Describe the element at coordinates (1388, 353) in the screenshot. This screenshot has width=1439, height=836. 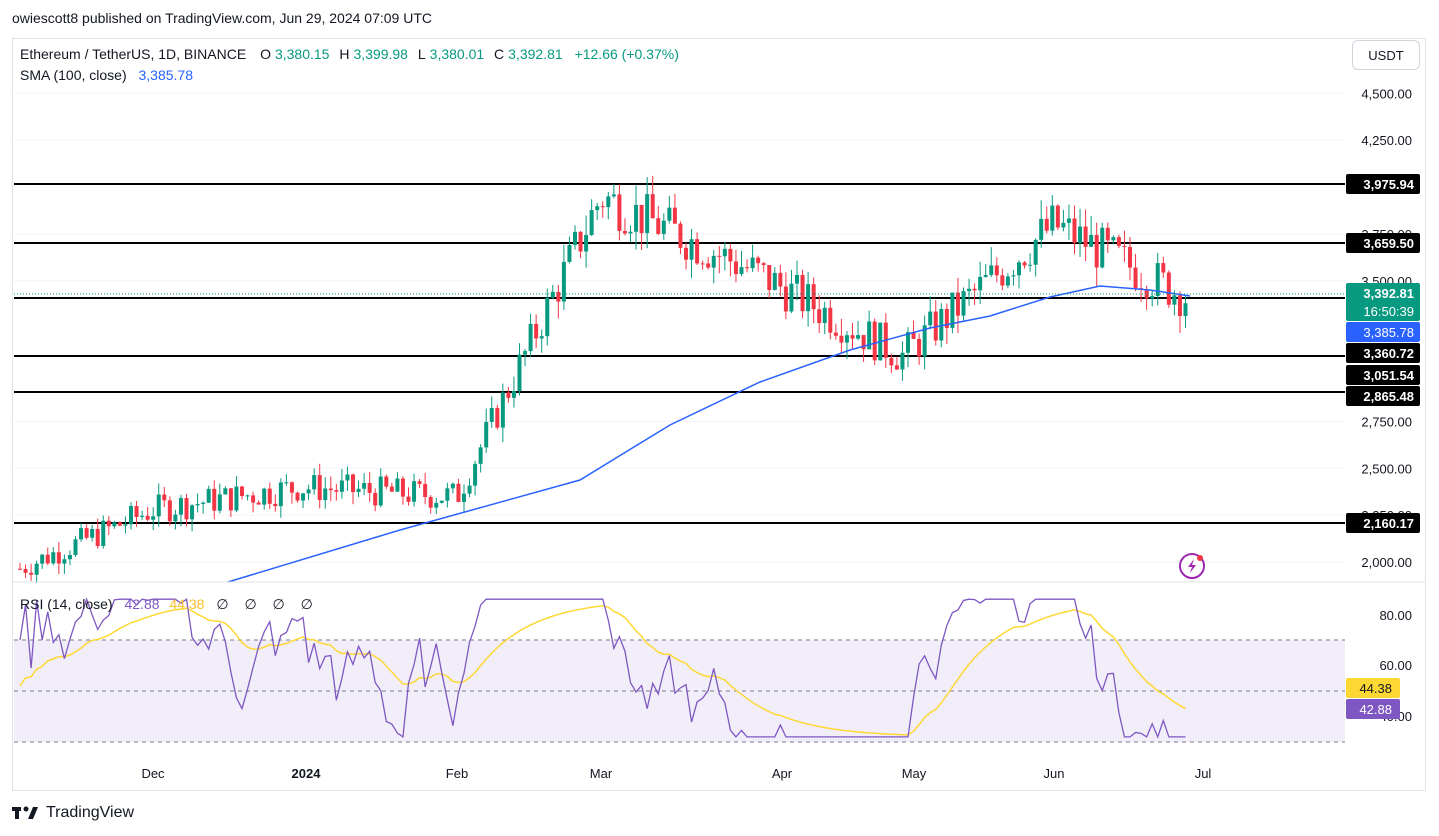
I see `level-tag-label: 3,360.72` at that location.